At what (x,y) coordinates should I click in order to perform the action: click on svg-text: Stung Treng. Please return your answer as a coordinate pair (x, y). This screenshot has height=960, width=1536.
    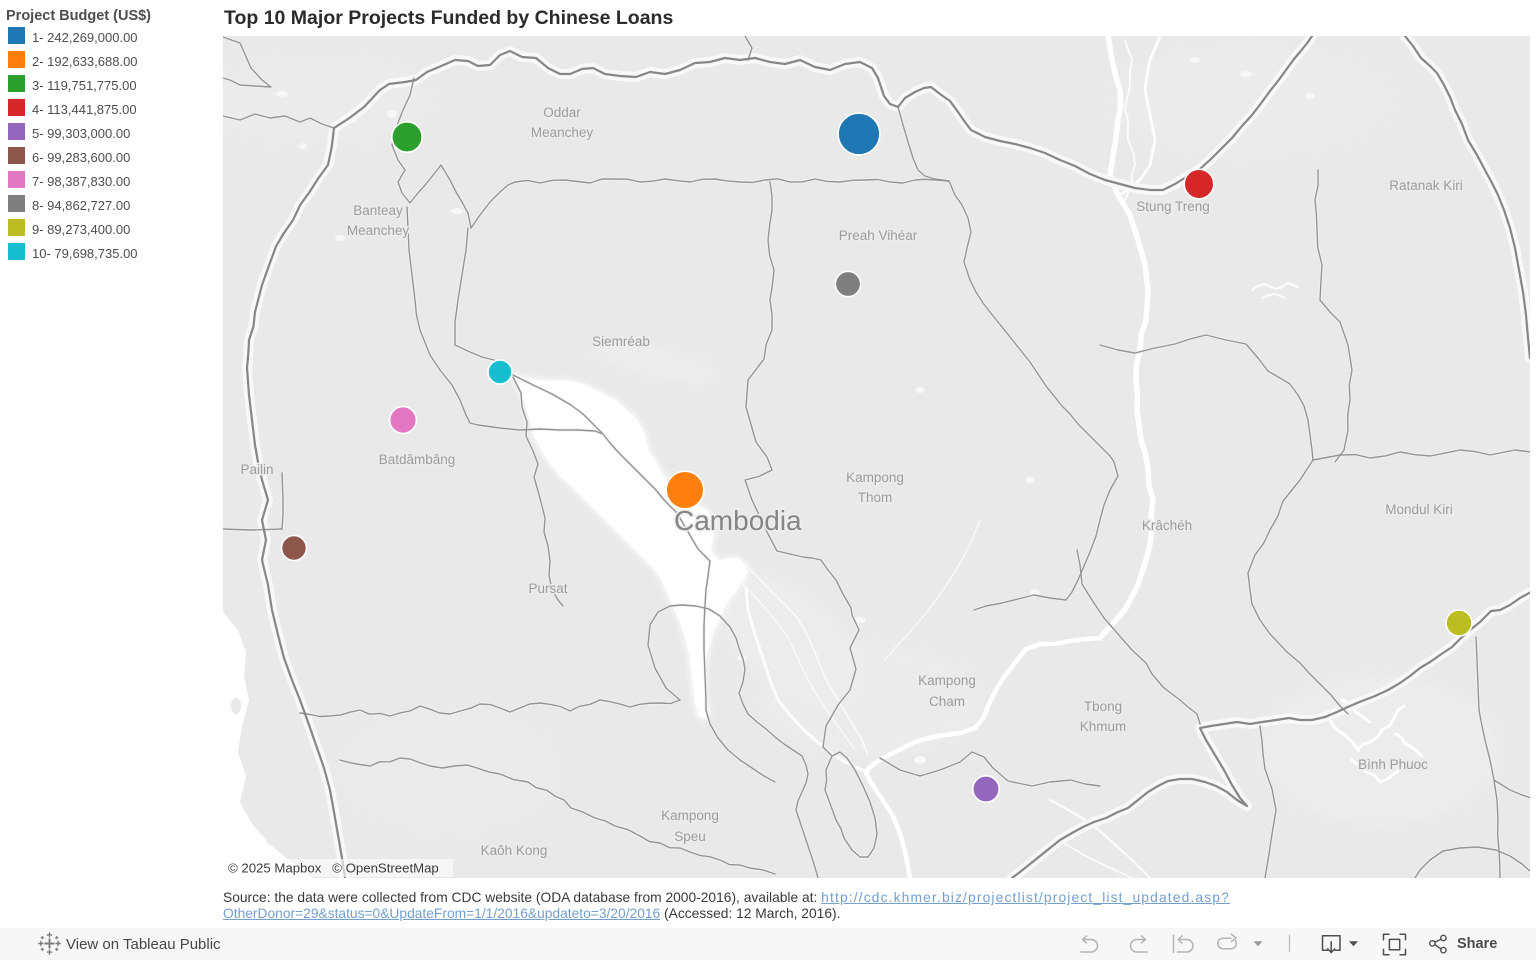
    Looking at the image, I should click on (1173, 206).